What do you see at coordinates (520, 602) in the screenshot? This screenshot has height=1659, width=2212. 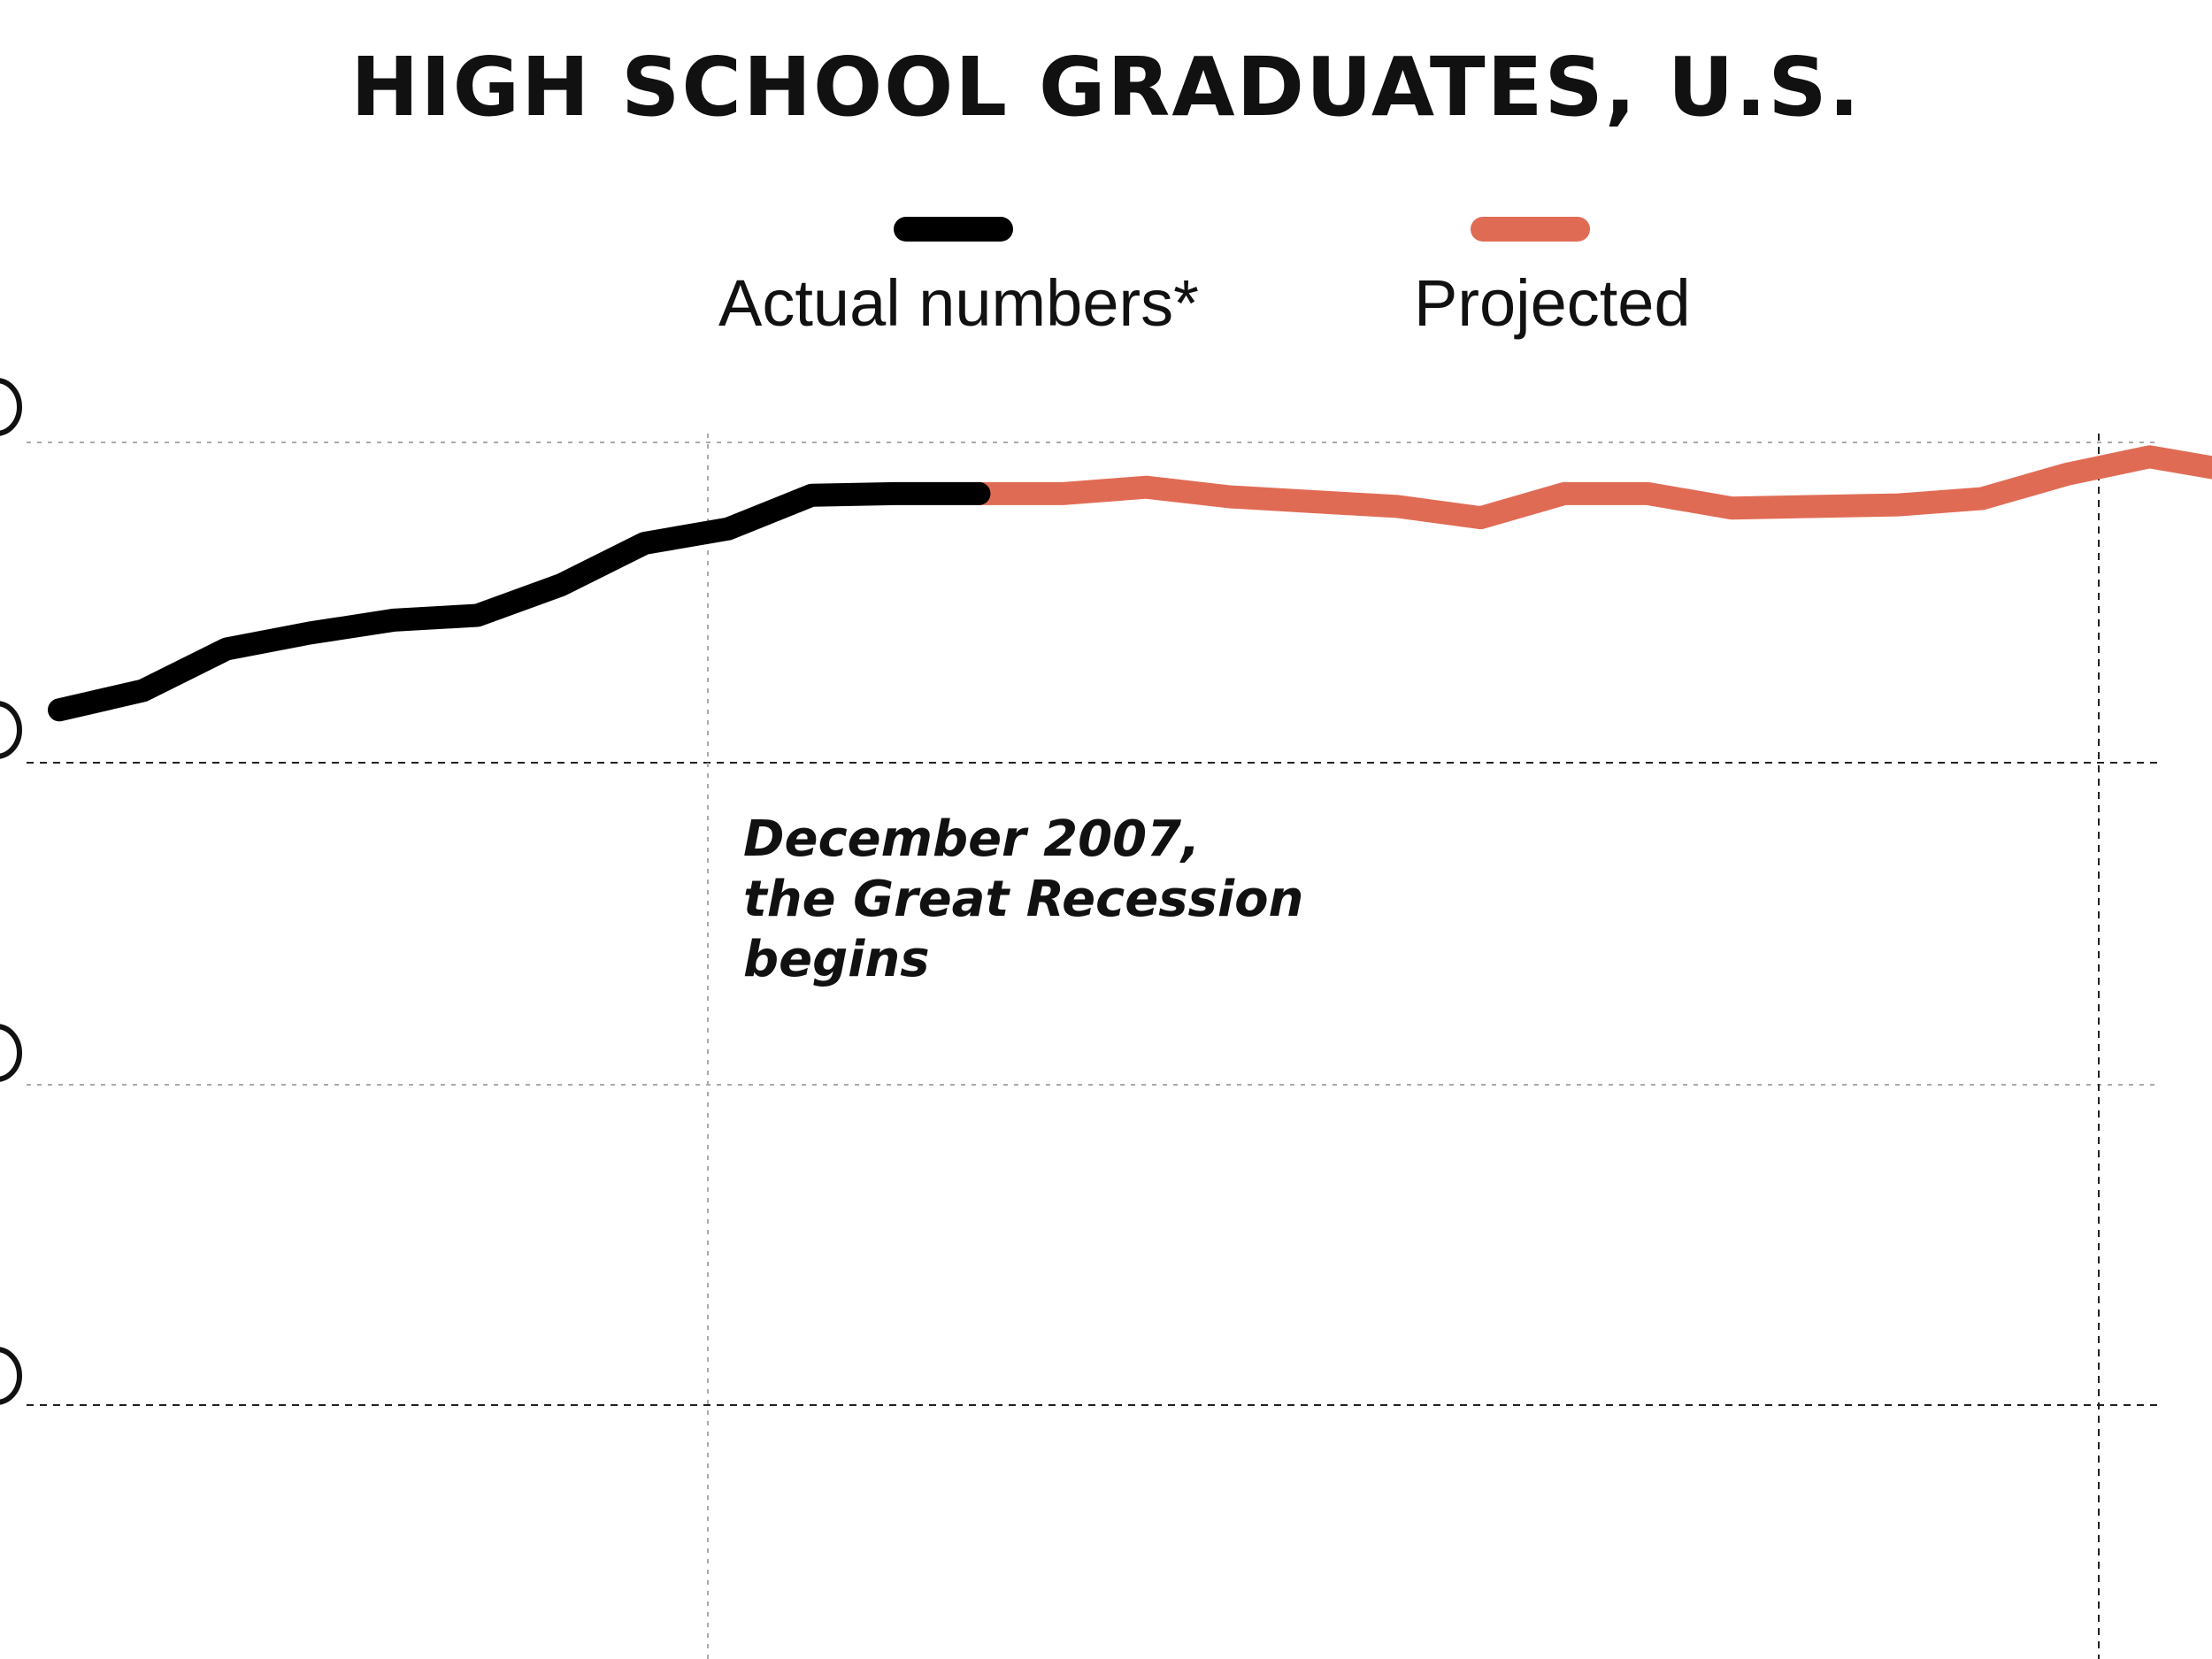 I see `series-line-actual` at bounding box center [520, 602].